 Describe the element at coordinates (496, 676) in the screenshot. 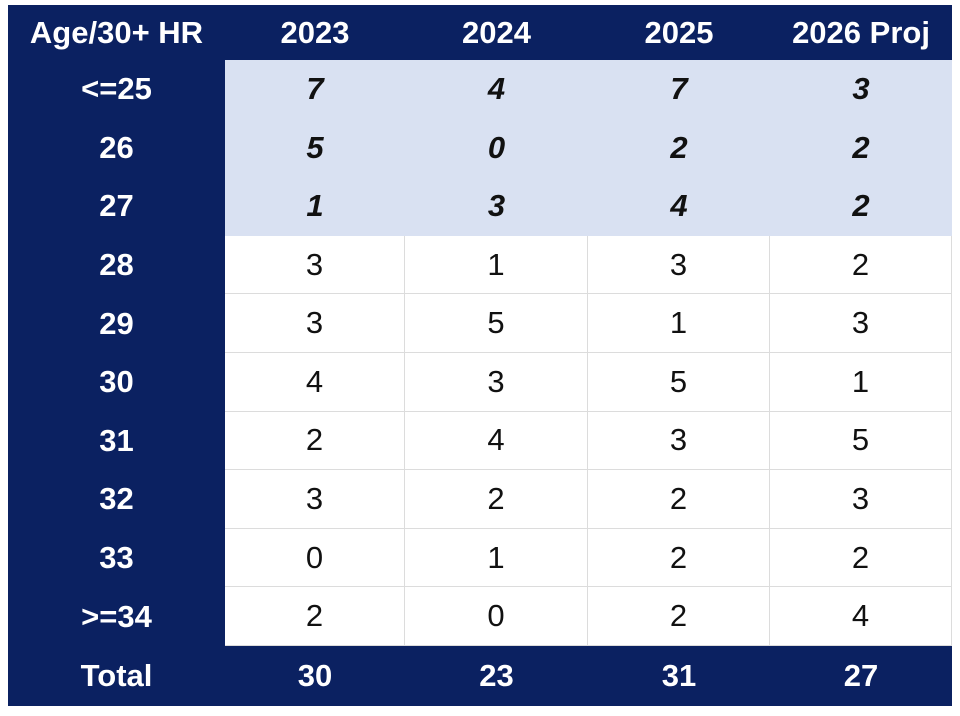

I see `total-cell: 23` at that location.